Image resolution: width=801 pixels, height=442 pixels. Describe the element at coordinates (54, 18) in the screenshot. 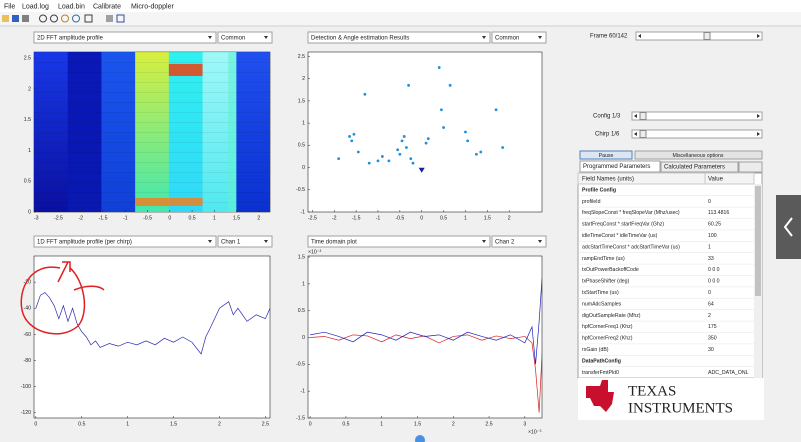

I see `icon-zoom-out` at that location.